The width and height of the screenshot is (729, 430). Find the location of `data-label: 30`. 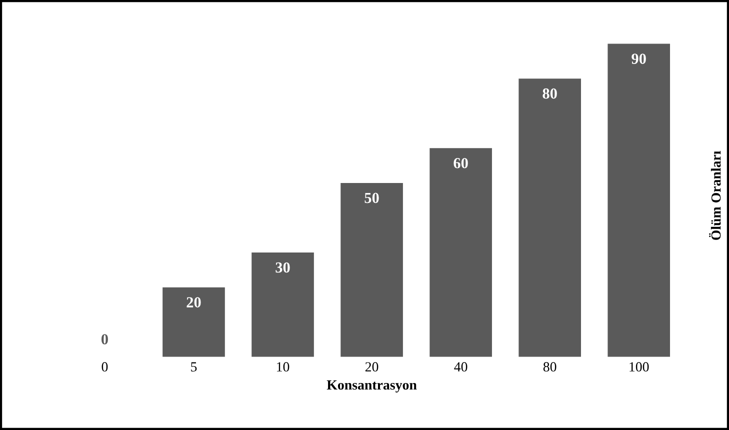

data-label: 30 is located at coordinates (283, 267).